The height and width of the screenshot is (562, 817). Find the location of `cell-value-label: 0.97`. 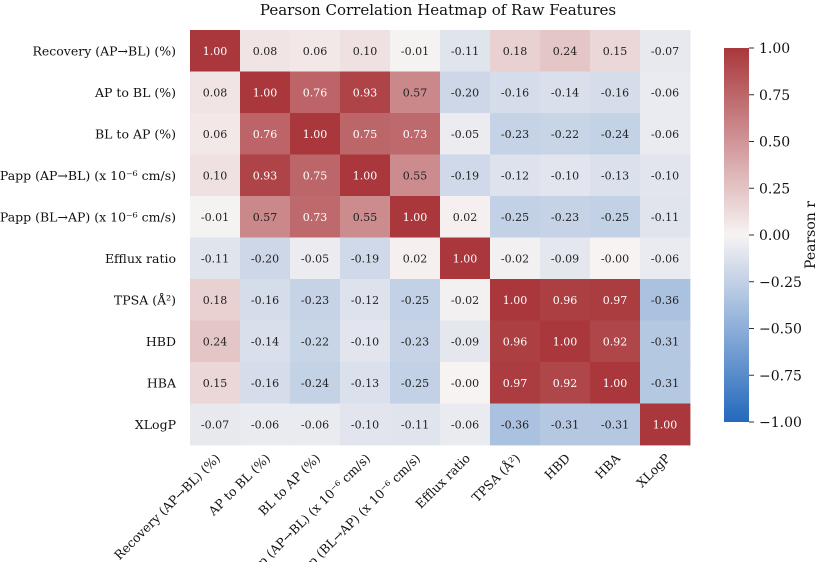

cell-value-label: 0.97 is located at coordinates (515, 383).